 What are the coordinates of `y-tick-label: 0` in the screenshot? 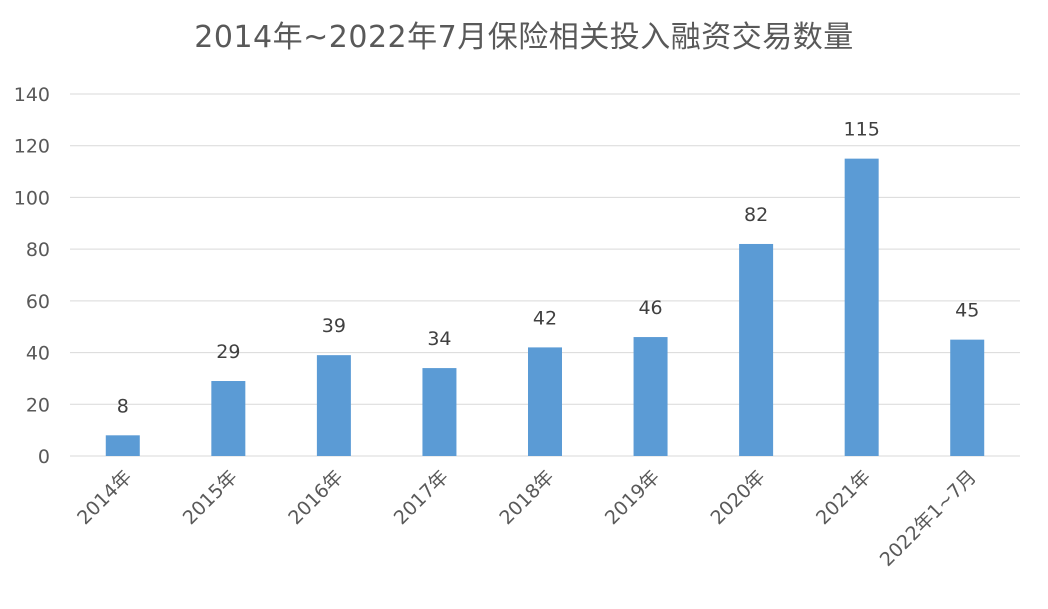 It's located at (44, 457).